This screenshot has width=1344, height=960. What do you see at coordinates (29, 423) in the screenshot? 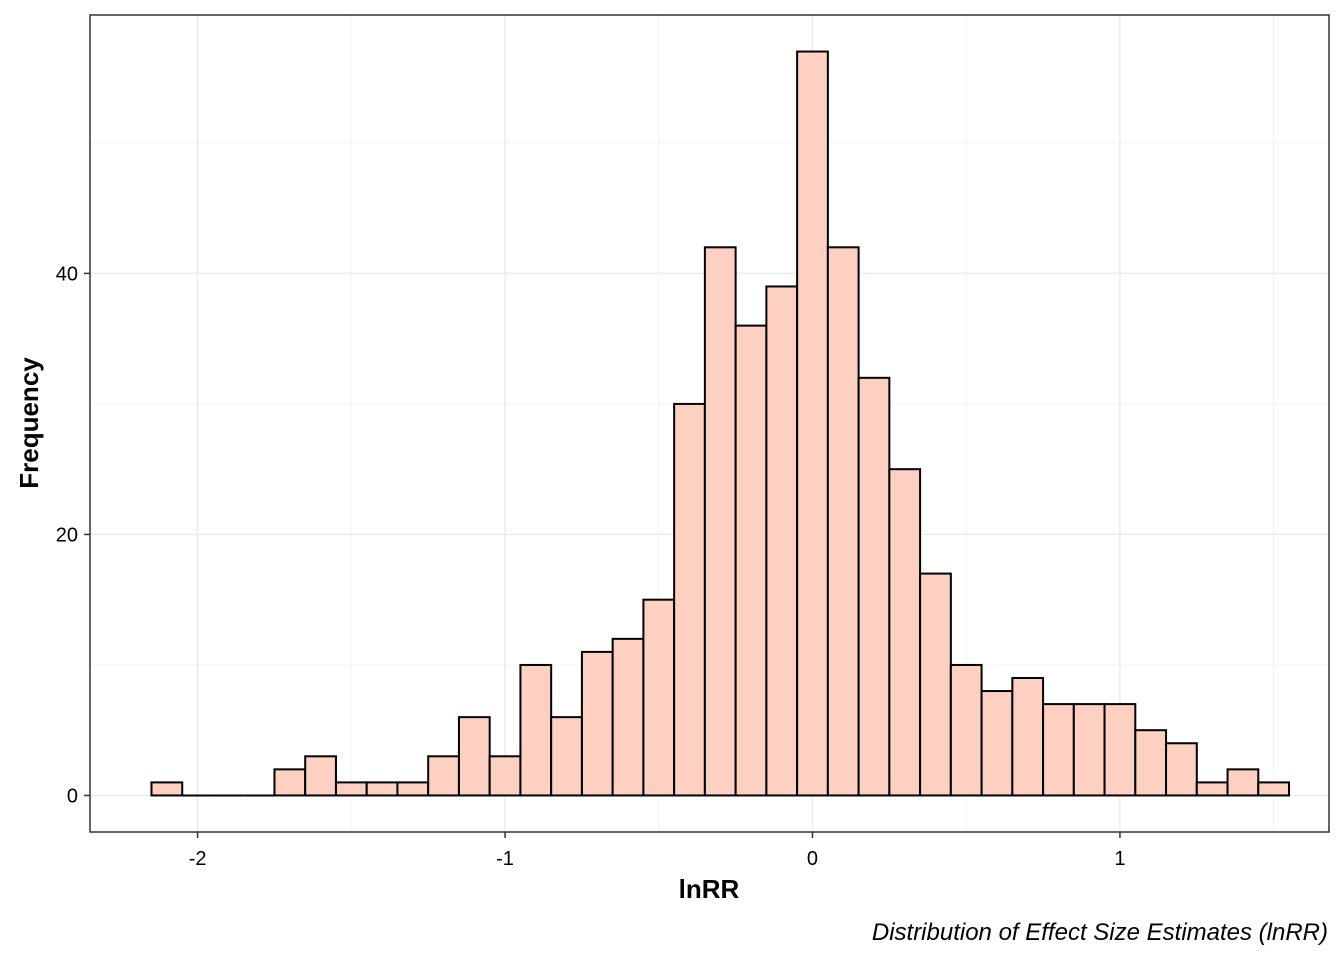
I see `y-axis-title: Frequency` at bounding box center [29, 423].